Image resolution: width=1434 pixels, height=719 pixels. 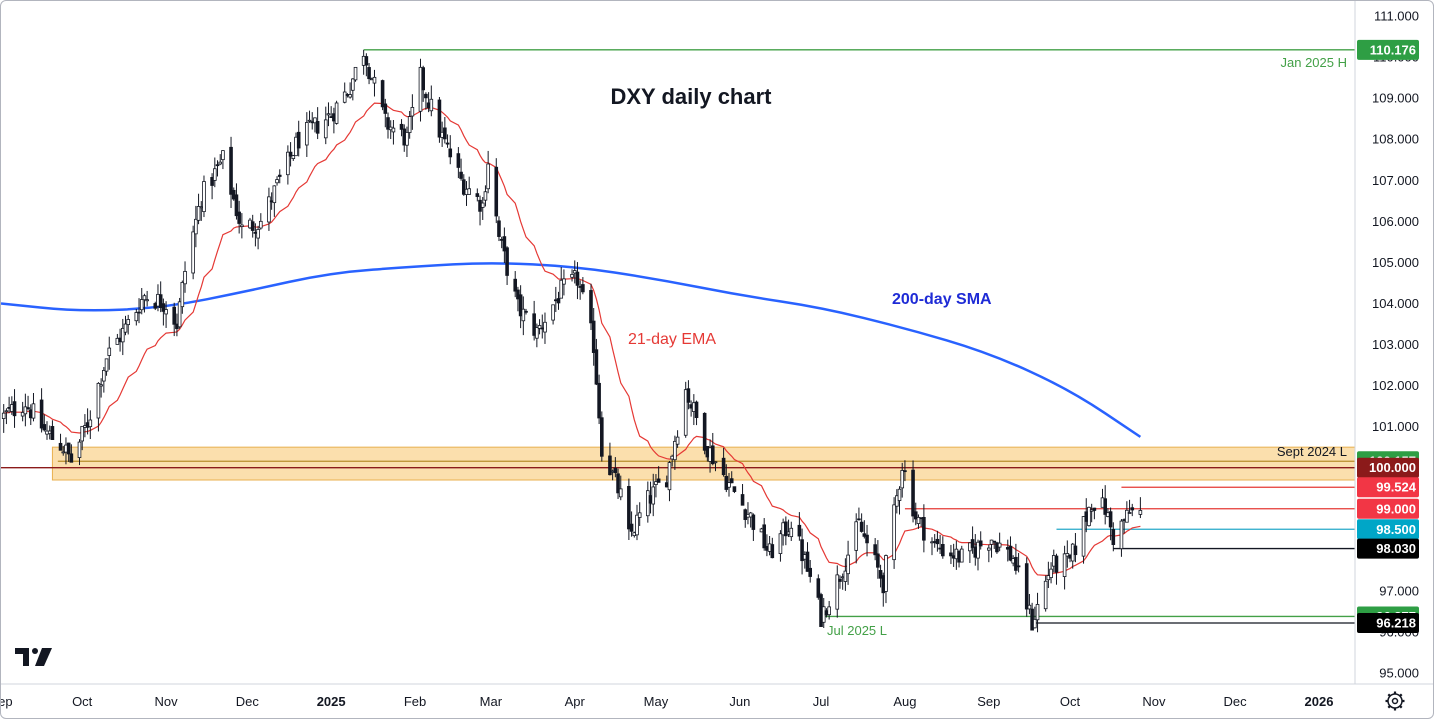 What do you see at coordinates (942, 299) in the screenshot?
I see `chart-annotation: 200-day SMA` at bounding box center [942, 299].